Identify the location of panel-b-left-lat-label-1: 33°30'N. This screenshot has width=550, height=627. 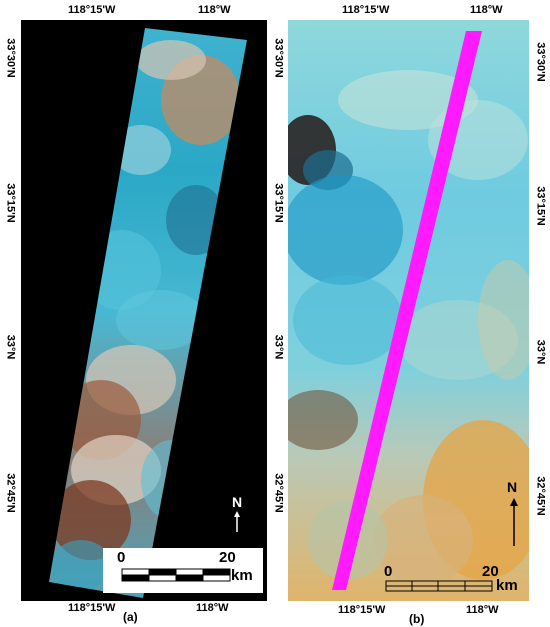
(278, 58).